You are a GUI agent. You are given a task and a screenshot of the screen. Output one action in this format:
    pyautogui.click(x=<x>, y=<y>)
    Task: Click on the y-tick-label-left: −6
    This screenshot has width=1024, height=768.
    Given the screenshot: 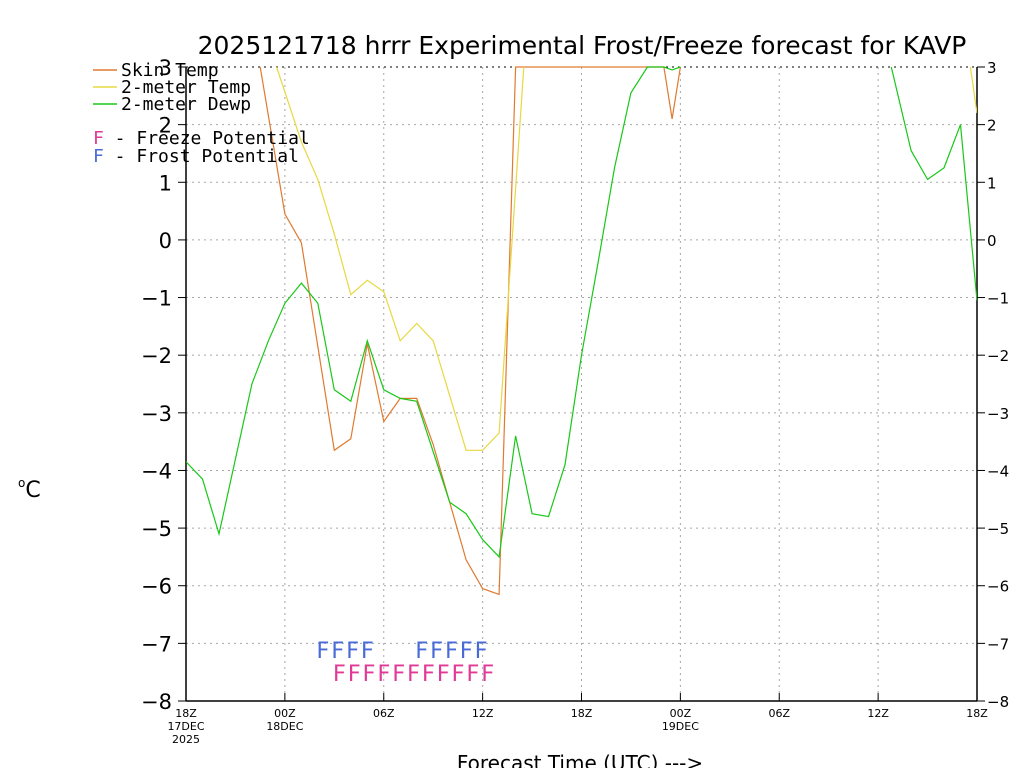 What is the action you would take?
    pyautogui.click(x=156, y=587)
    